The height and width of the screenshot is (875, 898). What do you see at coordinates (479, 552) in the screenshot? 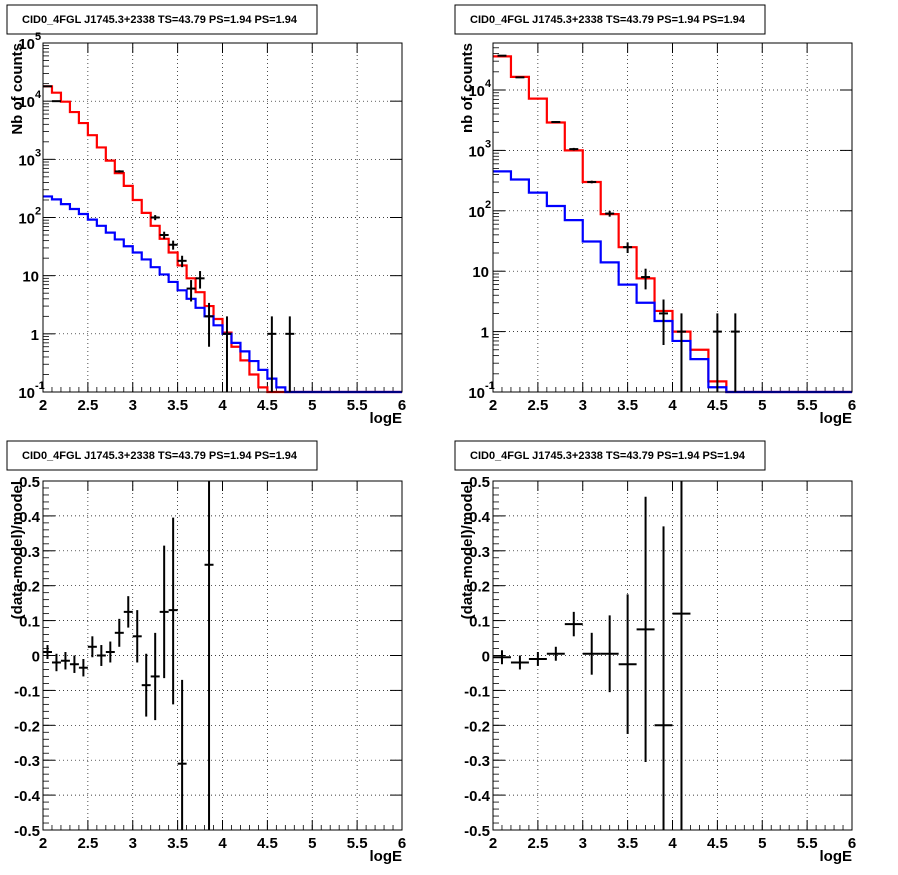
I see `y-tick-label: 0.3` at bounding box center [479, 552].